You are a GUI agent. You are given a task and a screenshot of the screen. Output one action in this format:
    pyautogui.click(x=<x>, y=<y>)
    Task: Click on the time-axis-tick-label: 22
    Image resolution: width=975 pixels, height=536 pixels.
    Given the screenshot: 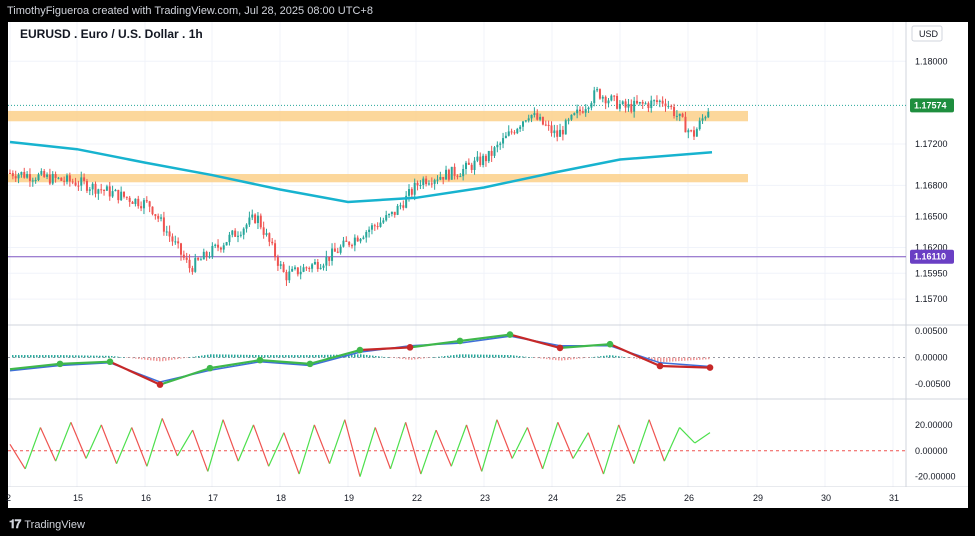 What is the action you would take?
    pyautogui.click(x=417, y=498)
    